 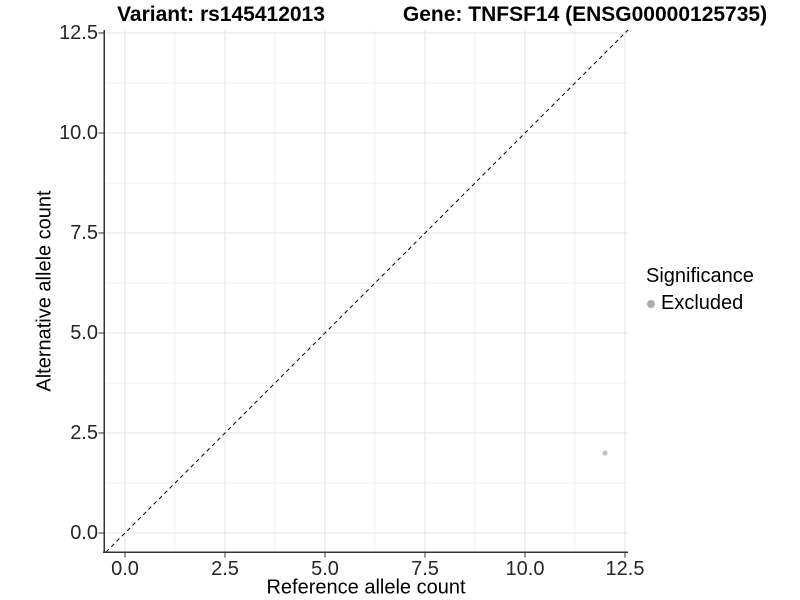 What do you see at coordinates (44, 291) in the screenshot?
I see `y-axis-title: Alternative allele count` at bounding box center [44, 291].